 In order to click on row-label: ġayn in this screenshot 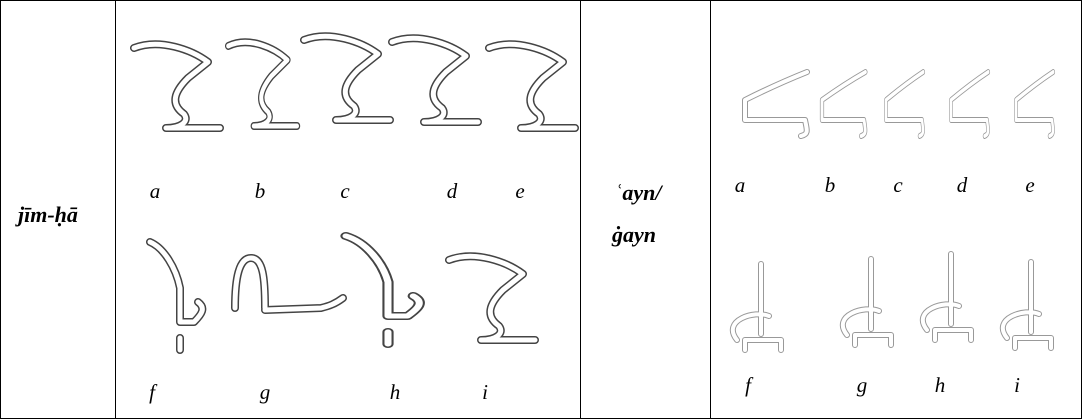, I will do `click(633, 234)`.